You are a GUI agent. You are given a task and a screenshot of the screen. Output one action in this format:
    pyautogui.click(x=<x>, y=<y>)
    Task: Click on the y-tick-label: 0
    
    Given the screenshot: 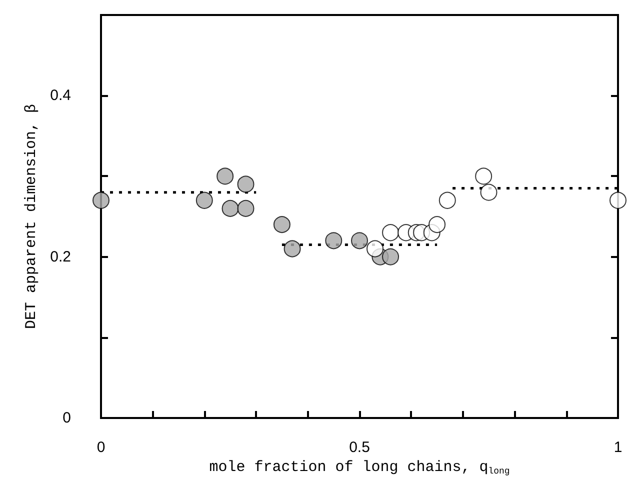 What is the action you would take?
    pyautogui.click(x=66, y=418)
    